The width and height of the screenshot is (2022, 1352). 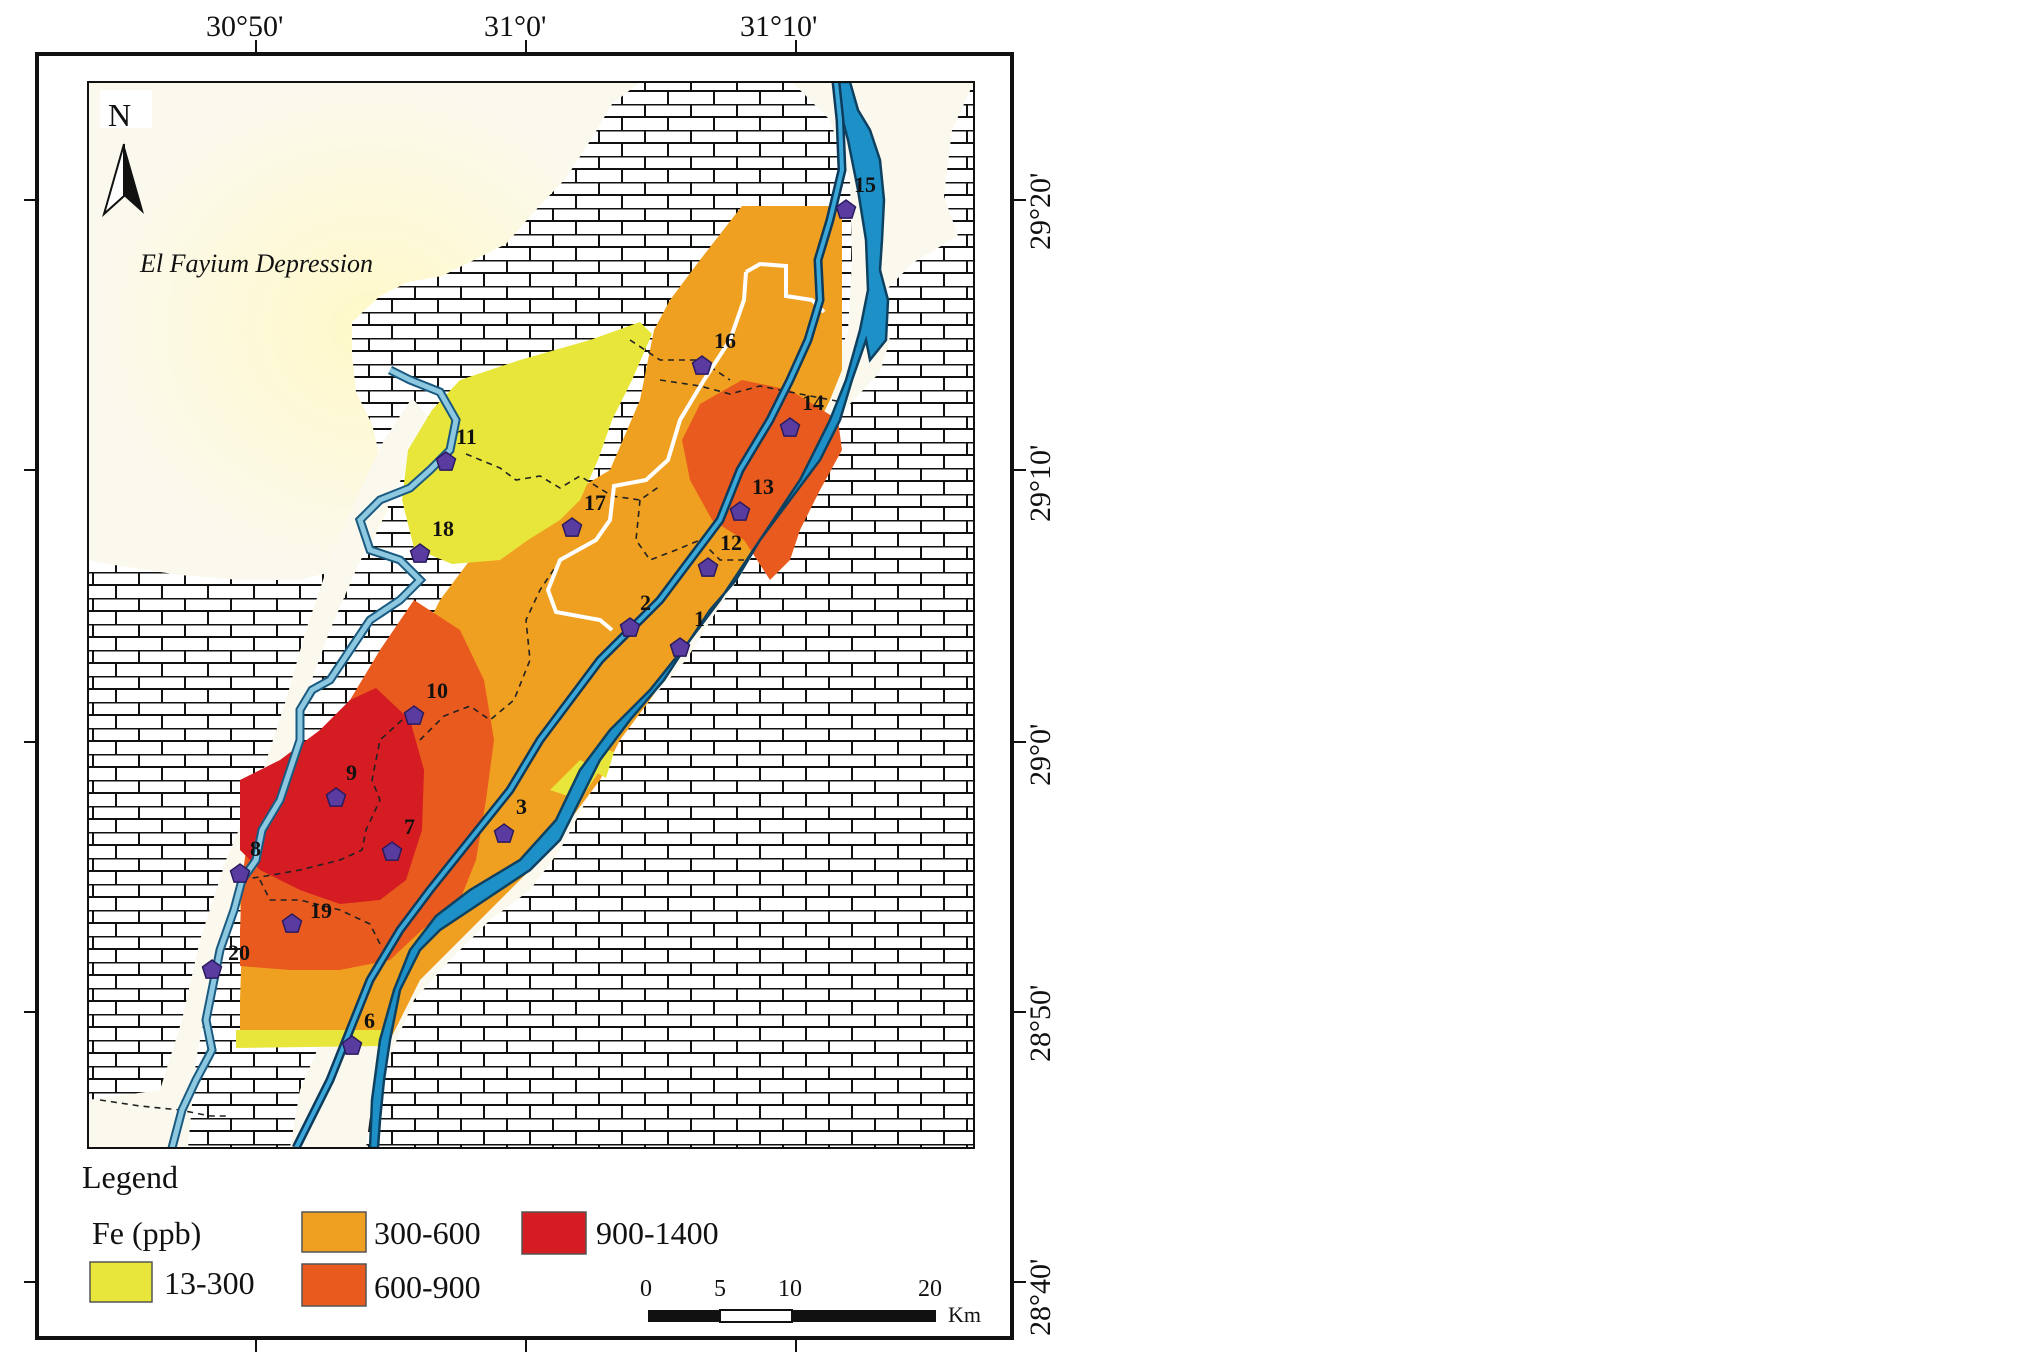 What do you see at coordinates (130, 1177) in the screenshot?
I see `legend-title: Legend` at bounding box center [130, 1177].